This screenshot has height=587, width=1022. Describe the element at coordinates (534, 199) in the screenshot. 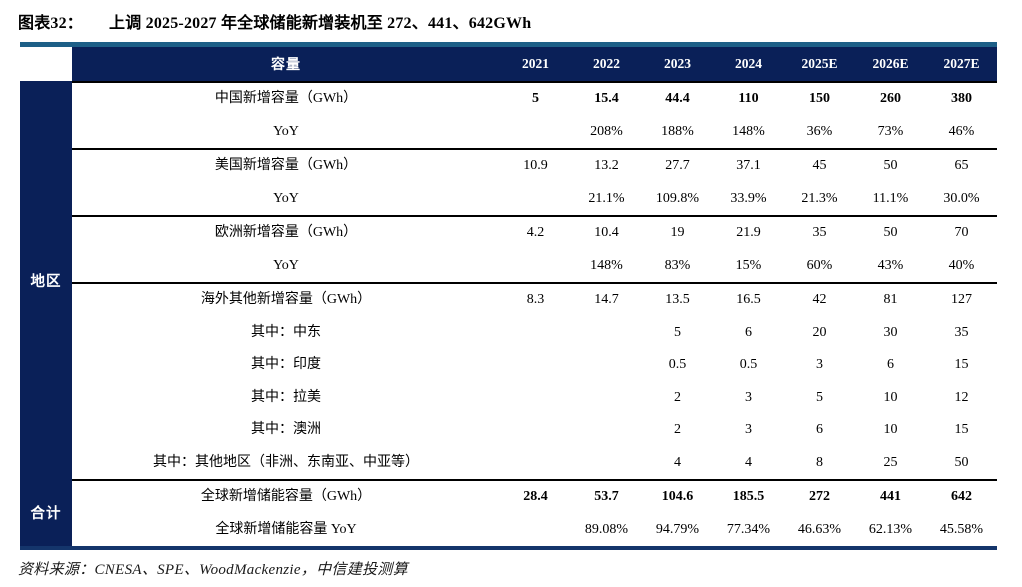

I see `table-row: YoY 21.1% 109.8% 33.9% 21.3% 11.1% 30.0%` at that location.